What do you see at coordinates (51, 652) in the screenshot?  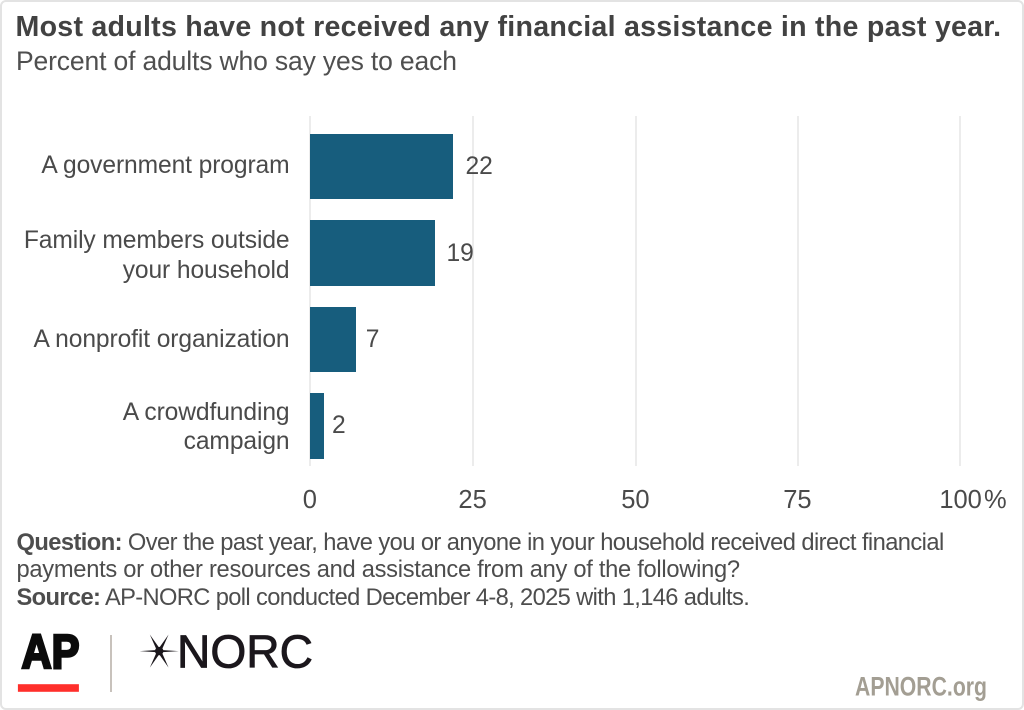 I see `svg-text: AP` at bounding box center [51, 652].